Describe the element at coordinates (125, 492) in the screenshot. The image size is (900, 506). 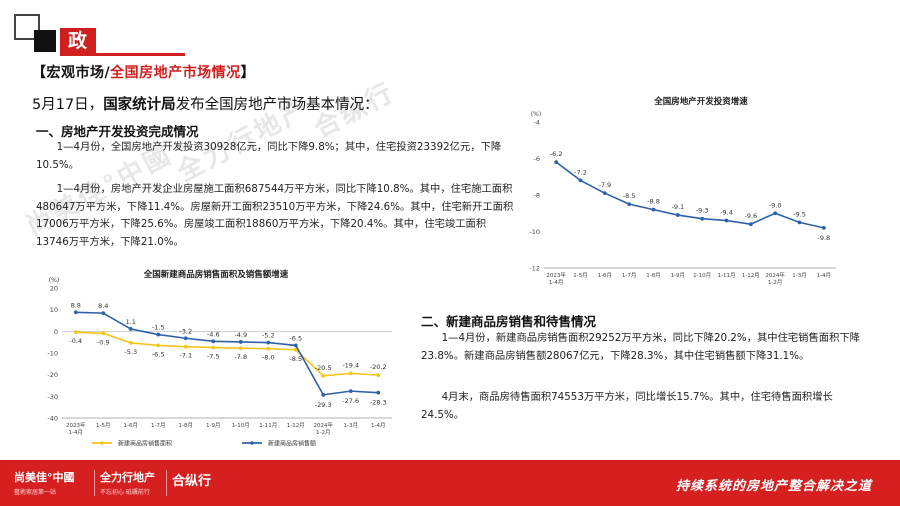
I see `footer-brand2-sub: 不忘初心 砥礪前行` at that location.